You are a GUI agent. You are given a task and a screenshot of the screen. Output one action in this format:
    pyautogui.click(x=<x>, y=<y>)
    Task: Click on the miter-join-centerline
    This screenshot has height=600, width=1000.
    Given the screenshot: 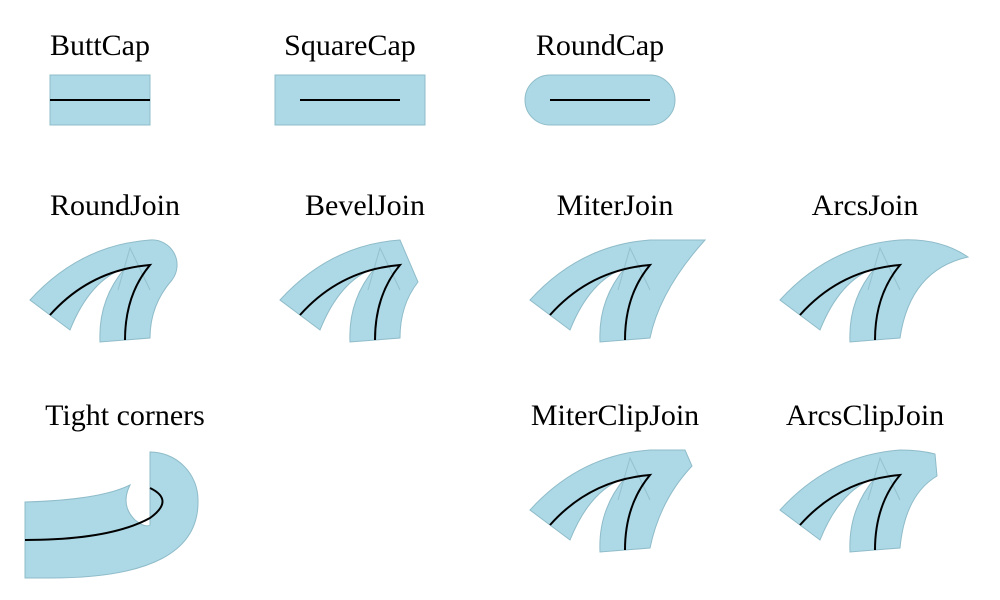 What is the action you would take?
    pyautogui.click(x=601, y=302)
    